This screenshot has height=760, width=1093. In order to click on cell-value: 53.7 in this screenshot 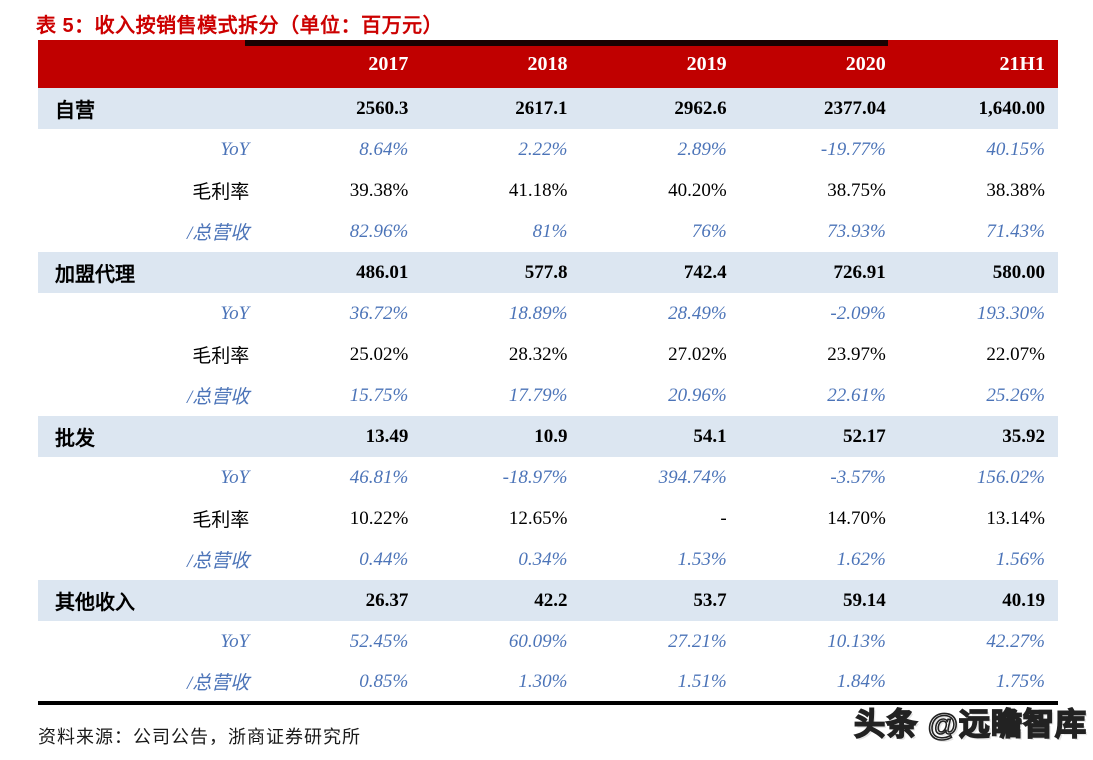, I will do `click(710, 600)`.